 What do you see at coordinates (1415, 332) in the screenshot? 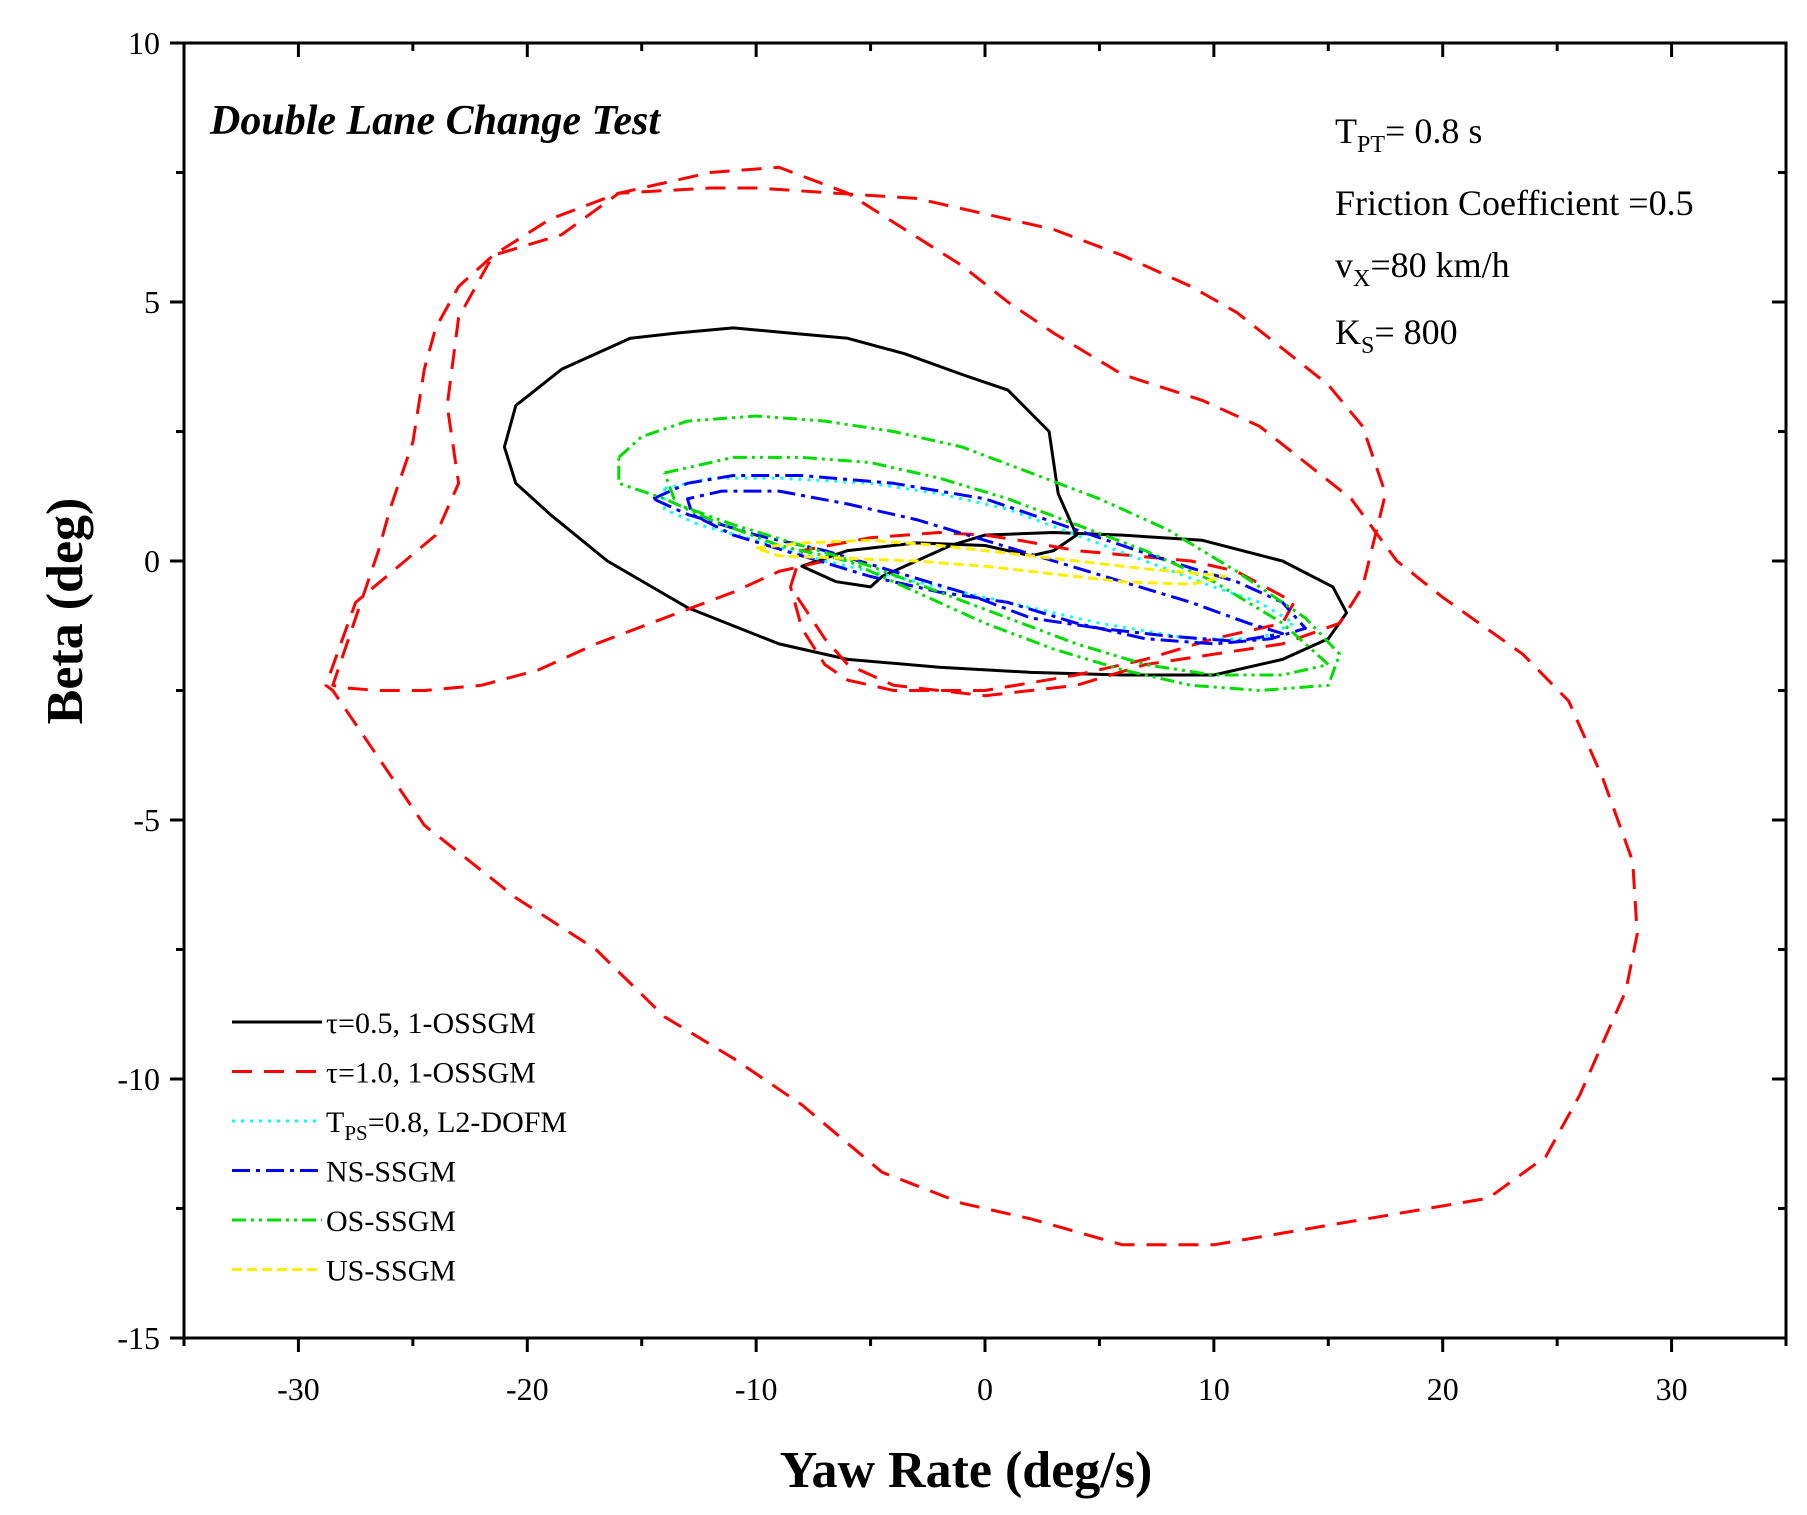
I see `annotation-ks-rest: = 800` at bounding box center [1415, 332].